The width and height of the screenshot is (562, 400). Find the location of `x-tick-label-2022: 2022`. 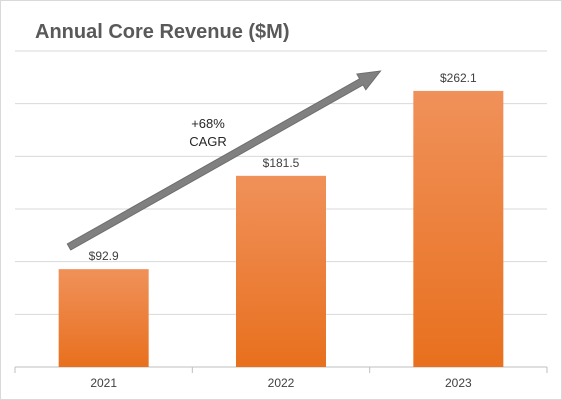

x-tick-label-2022: 2022 is located at coordinates (281, 383).